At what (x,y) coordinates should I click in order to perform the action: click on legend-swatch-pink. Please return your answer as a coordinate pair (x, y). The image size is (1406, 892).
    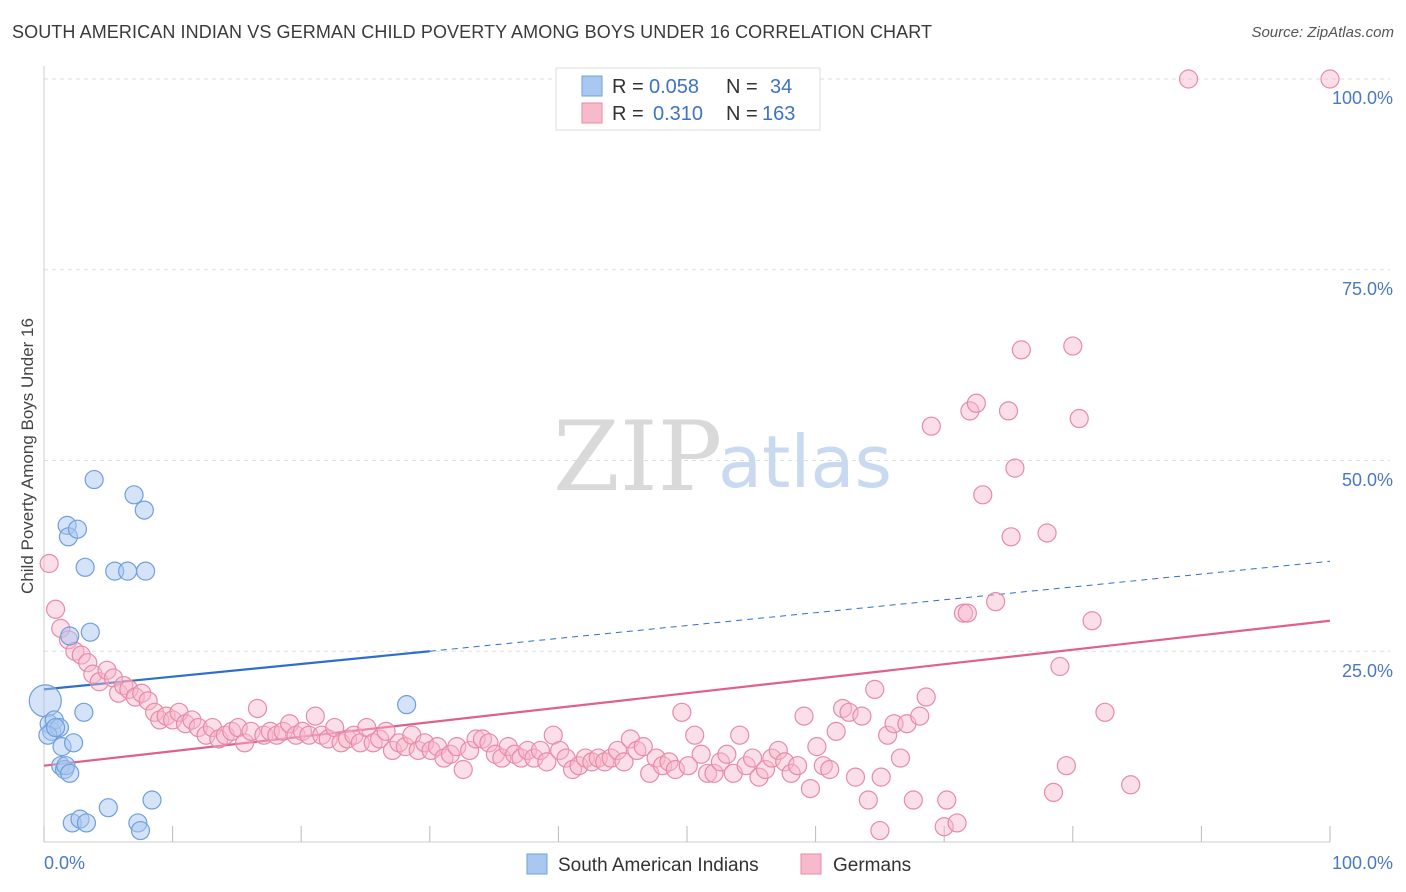
    Looking at the image, I should click on (592, 113).